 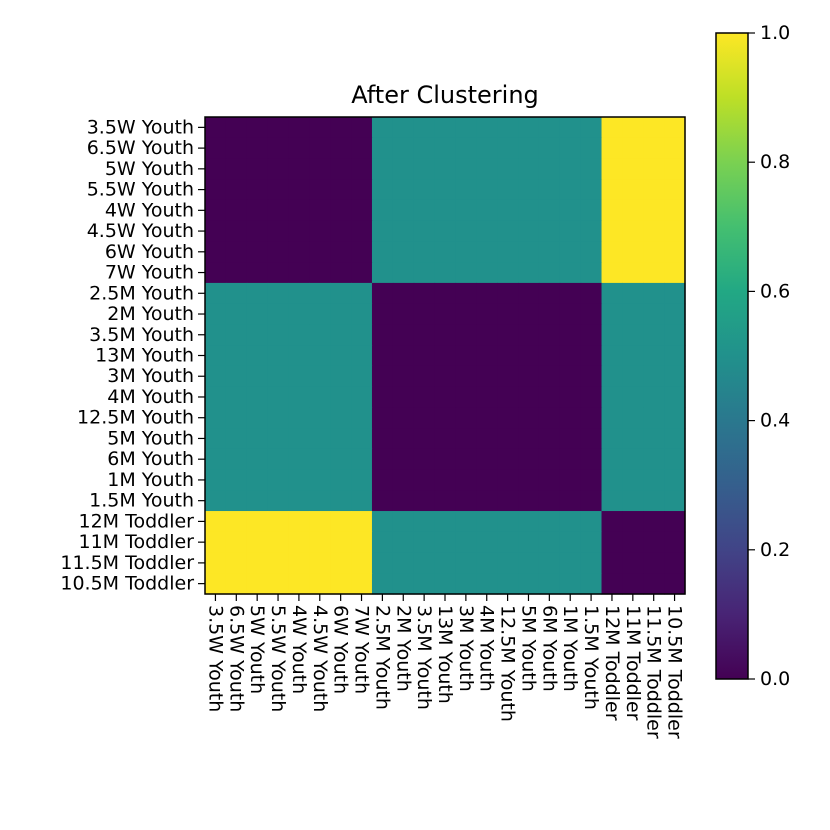 What do you see at coordinates (487, 648) in the screenshot?
I see `x-tick-label: 4M Youth` at bounding box center [487, 648].